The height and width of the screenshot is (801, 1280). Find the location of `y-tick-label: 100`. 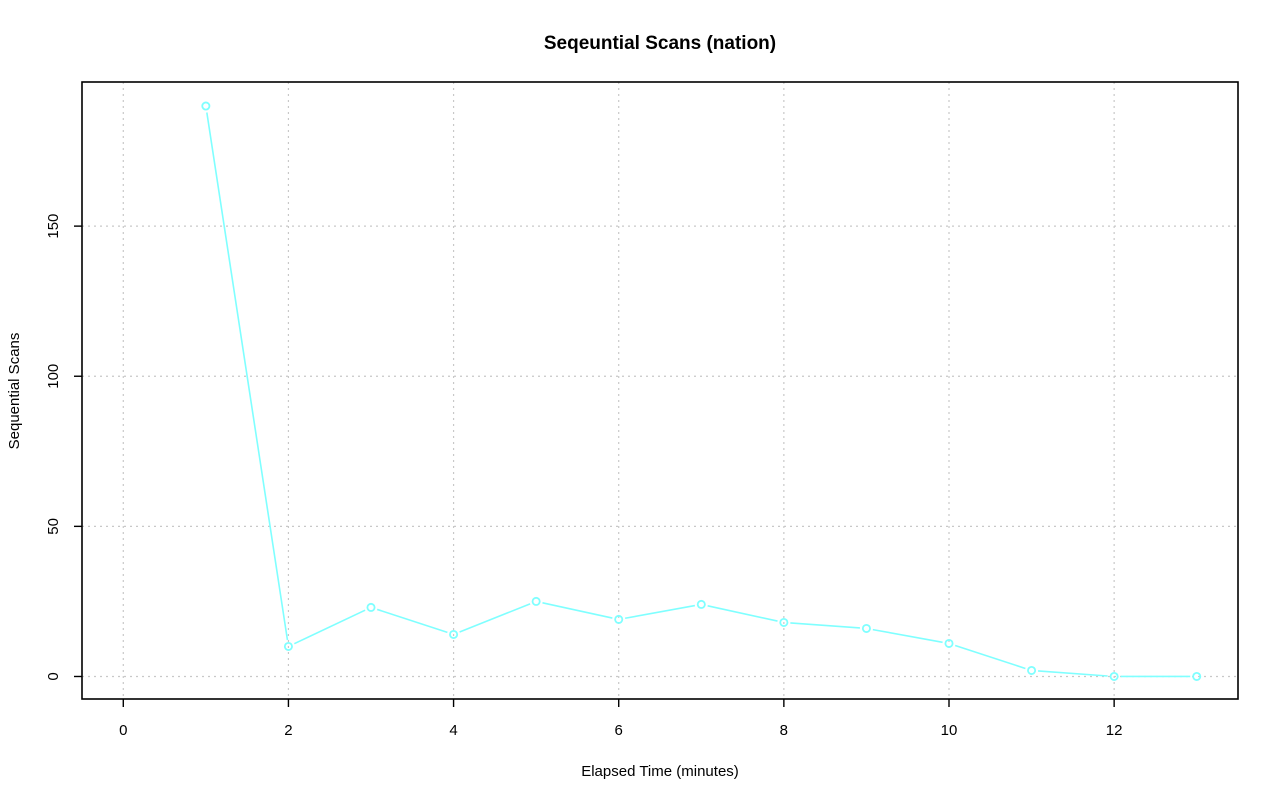

y-tick-label: 100 is located at coordinates (53, 376).